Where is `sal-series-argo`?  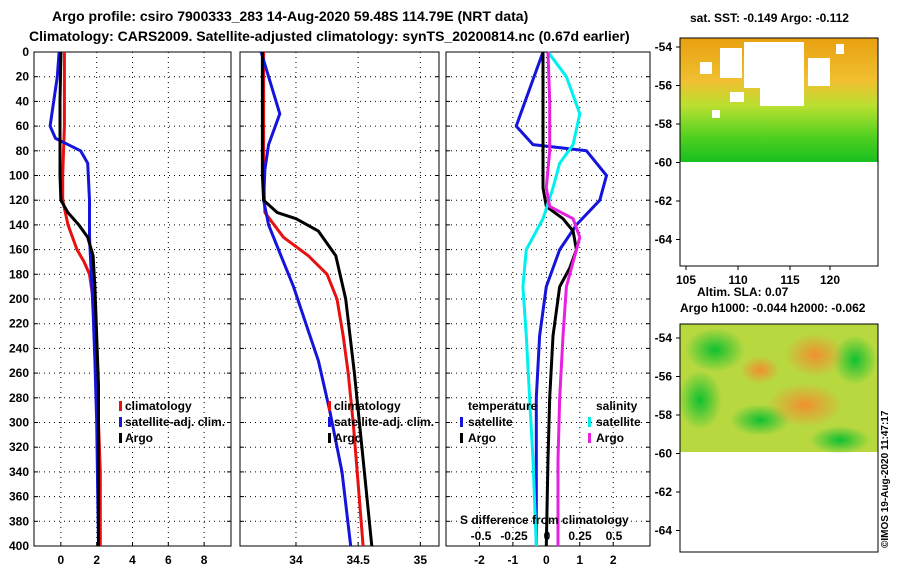 sal-series-argo is located at coordinates (317, 299).